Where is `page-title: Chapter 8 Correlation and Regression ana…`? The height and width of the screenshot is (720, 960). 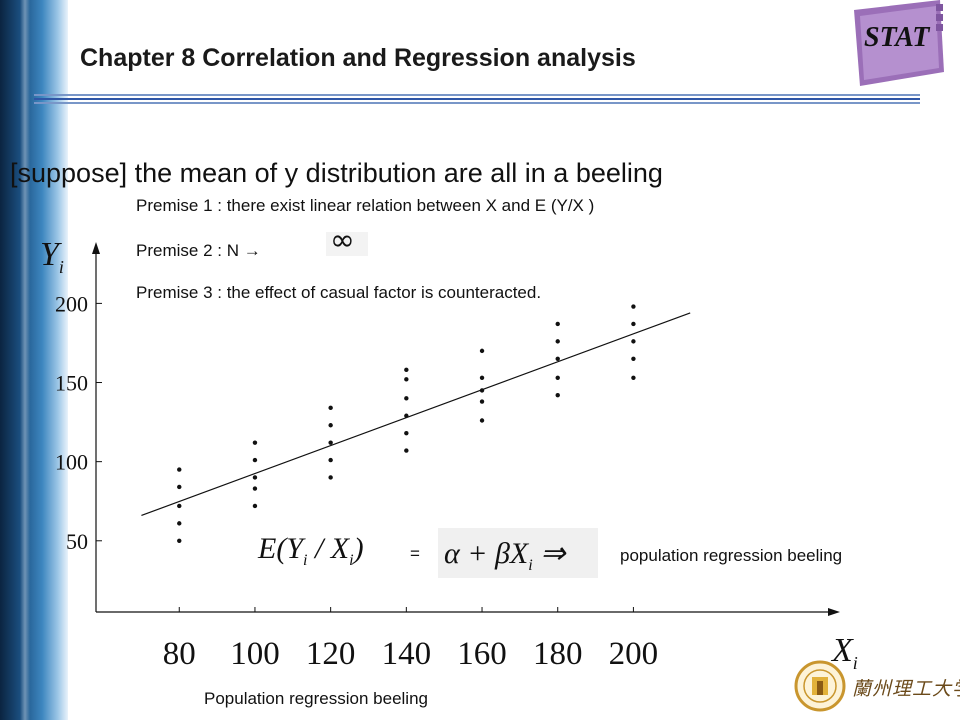
page-title: Chapter 8 Correlation and Regression ana… is located at coordinates (358, 58).